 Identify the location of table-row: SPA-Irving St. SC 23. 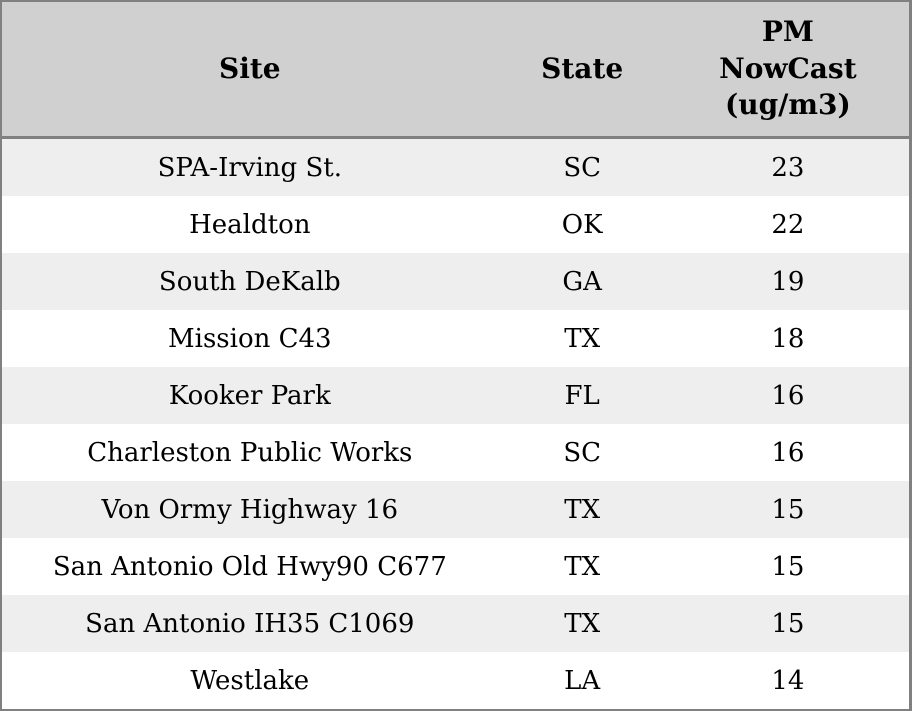
(456, 166).